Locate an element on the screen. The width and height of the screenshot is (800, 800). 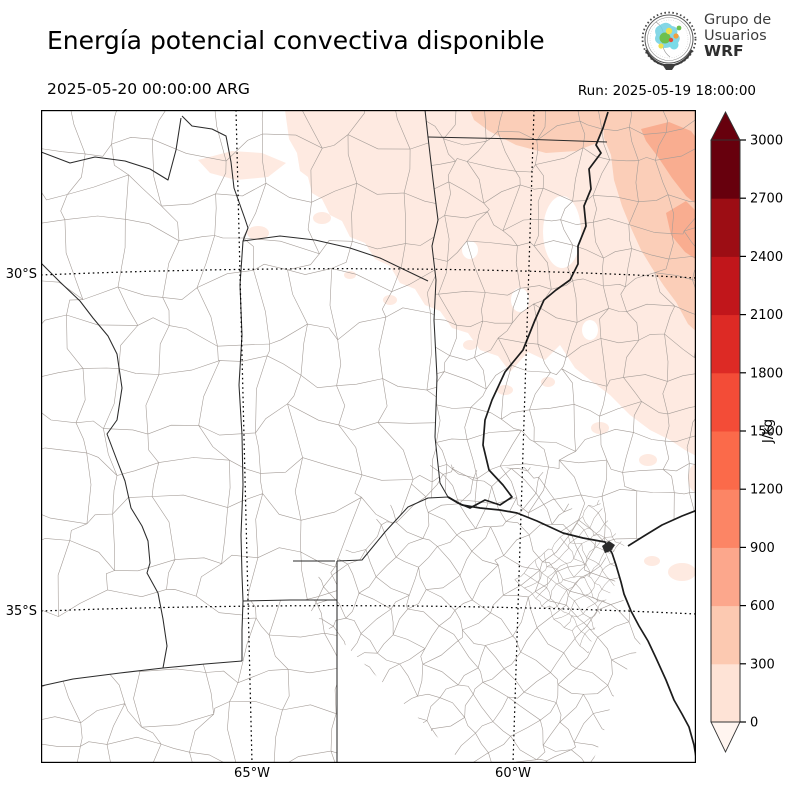
gridline-65w is located at coordinates (244, 436).